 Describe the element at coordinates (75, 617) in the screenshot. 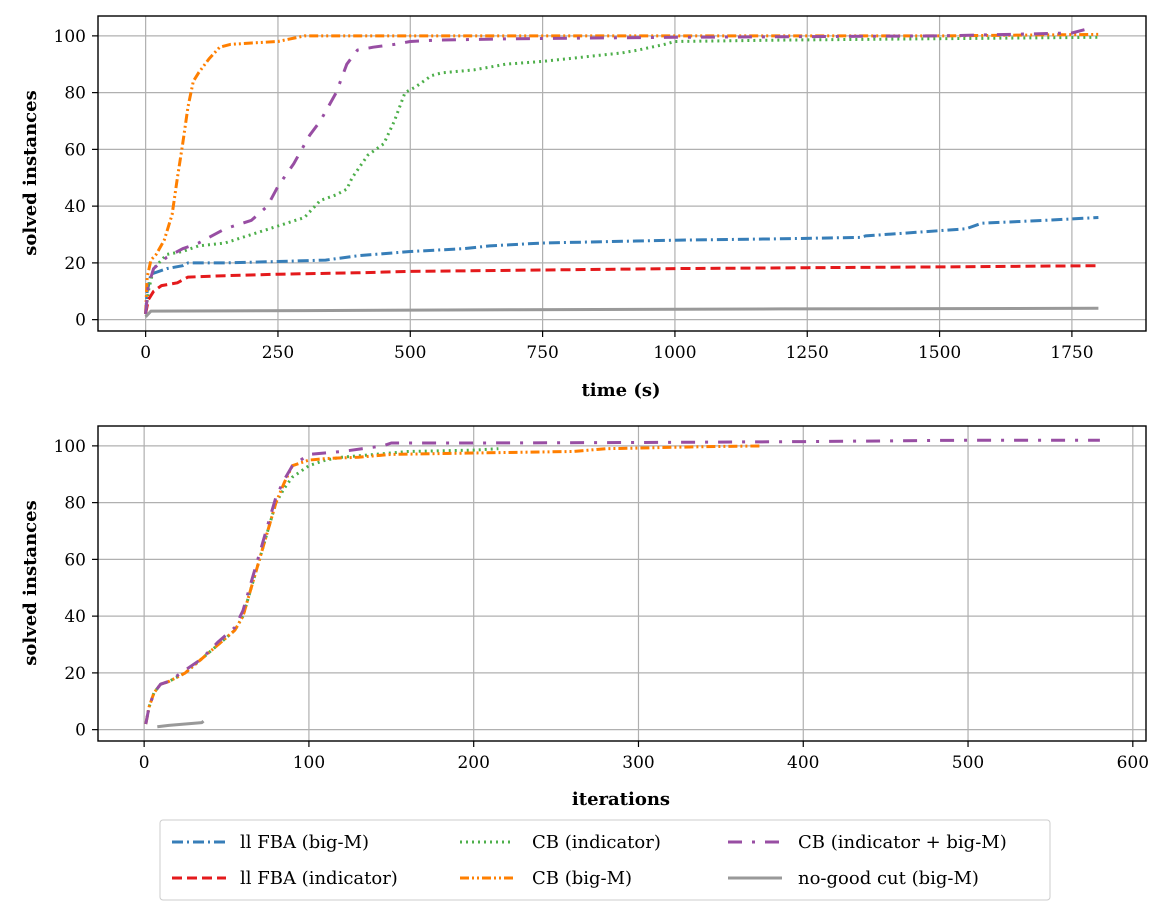

I see `iterations-panel-y-tick-label: 40` at that location.